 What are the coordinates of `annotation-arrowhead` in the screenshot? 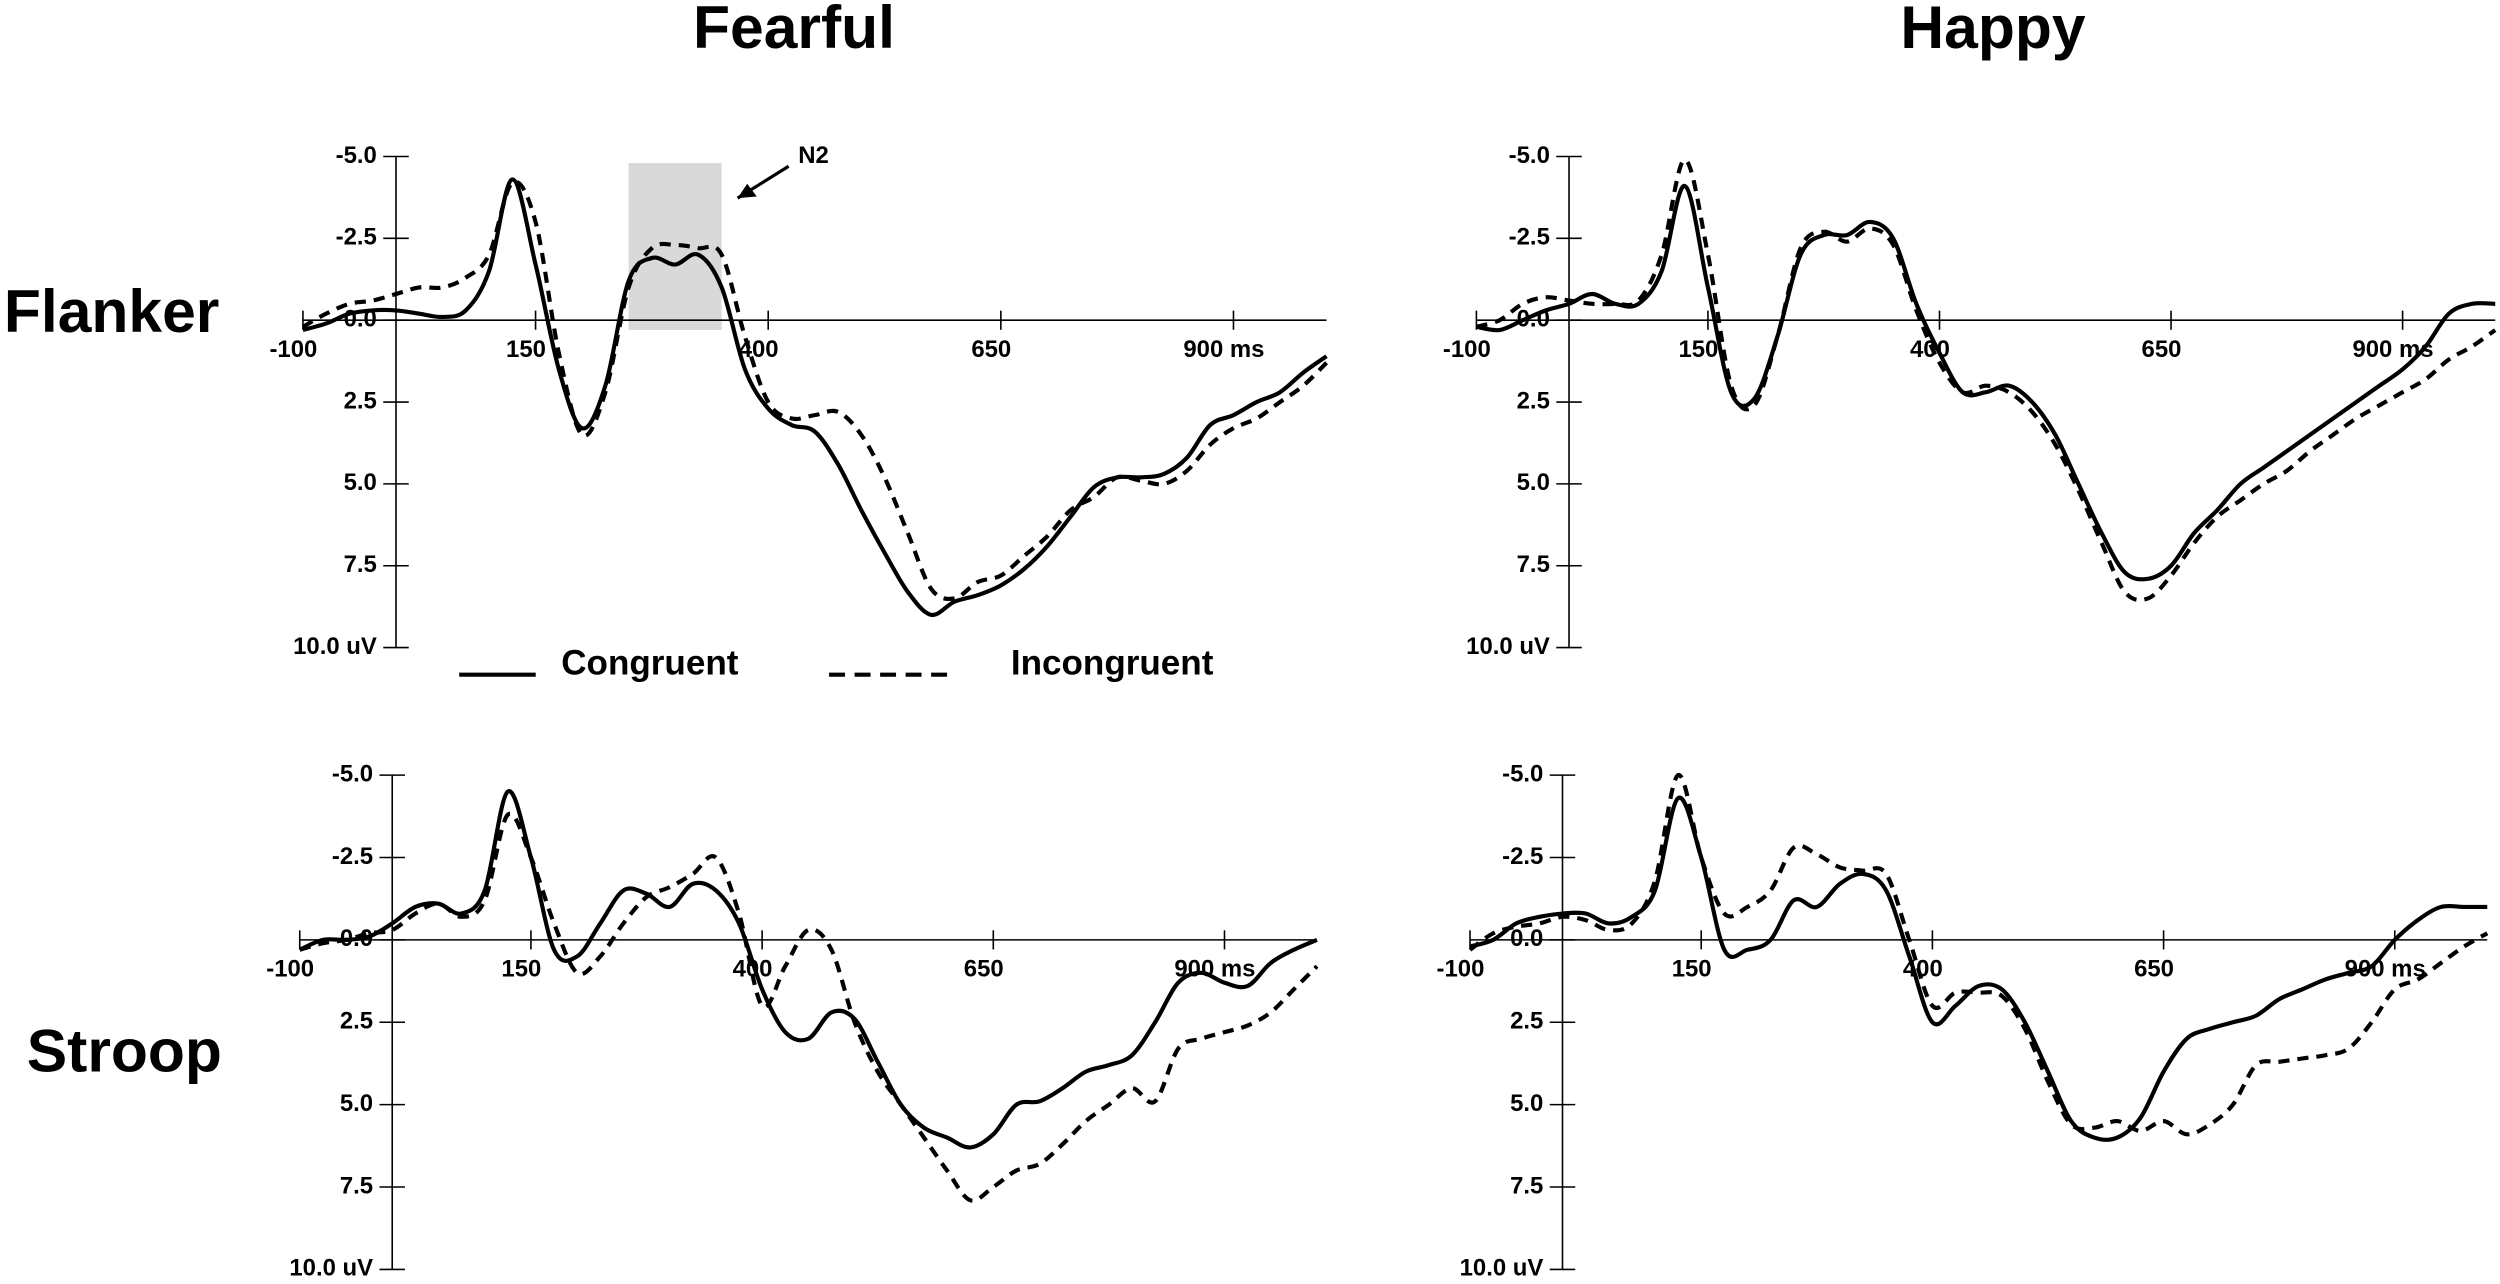 It's located at (747, 191).